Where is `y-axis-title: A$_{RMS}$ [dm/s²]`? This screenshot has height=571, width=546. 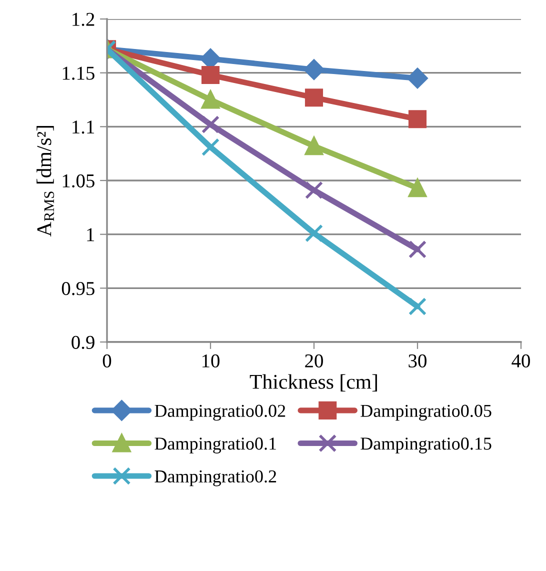 y-axis-title: A$_{RMS}$ [dm/s²] is located at coordinates (45, 181).